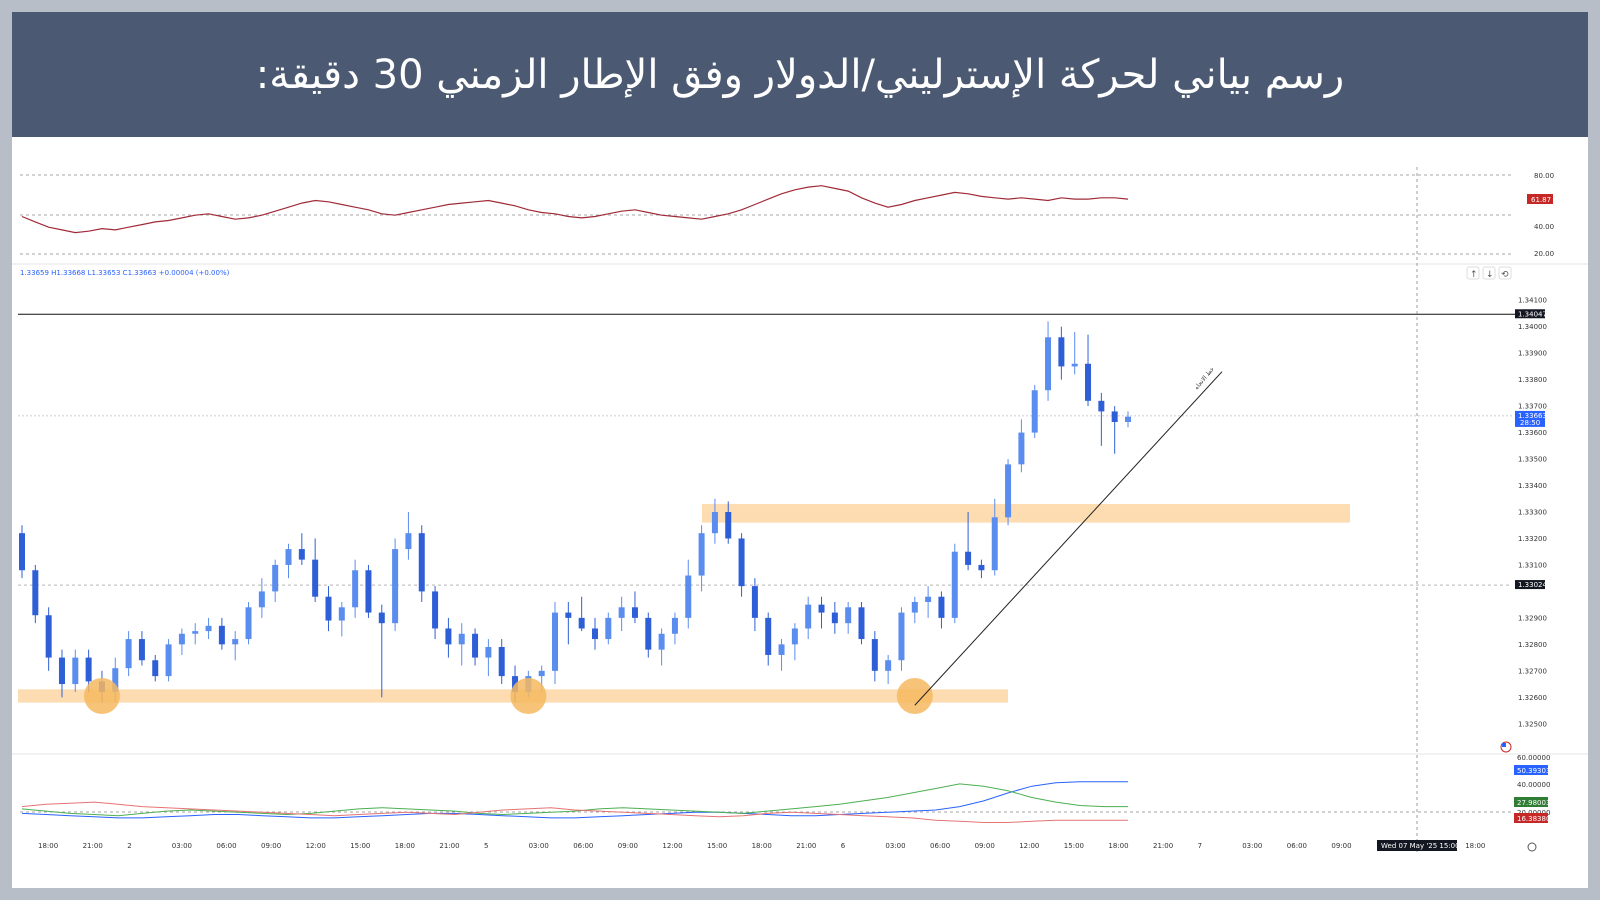  I want to click on resistance-zone, so click(1026, 513).